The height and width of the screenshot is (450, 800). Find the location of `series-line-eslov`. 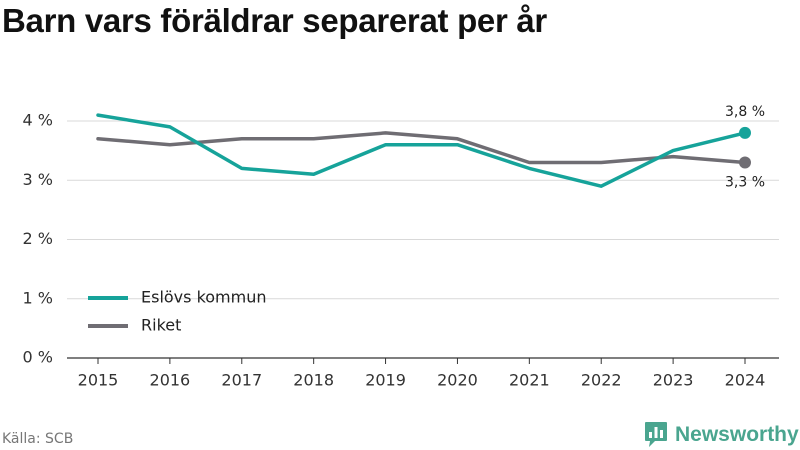

series-line-eslov is located at coordinates (421, 150).